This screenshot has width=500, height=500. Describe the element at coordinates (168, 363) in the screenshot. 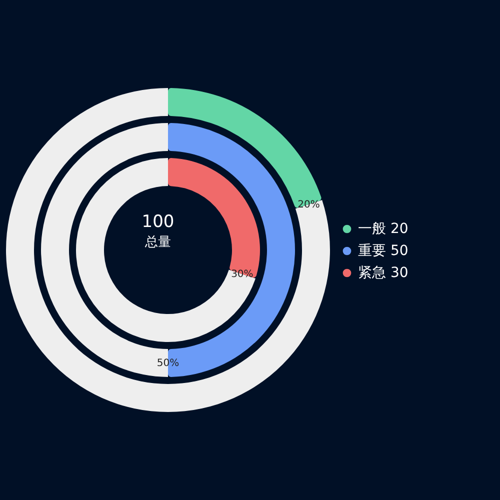

I see `data-label: 50%` at that location.